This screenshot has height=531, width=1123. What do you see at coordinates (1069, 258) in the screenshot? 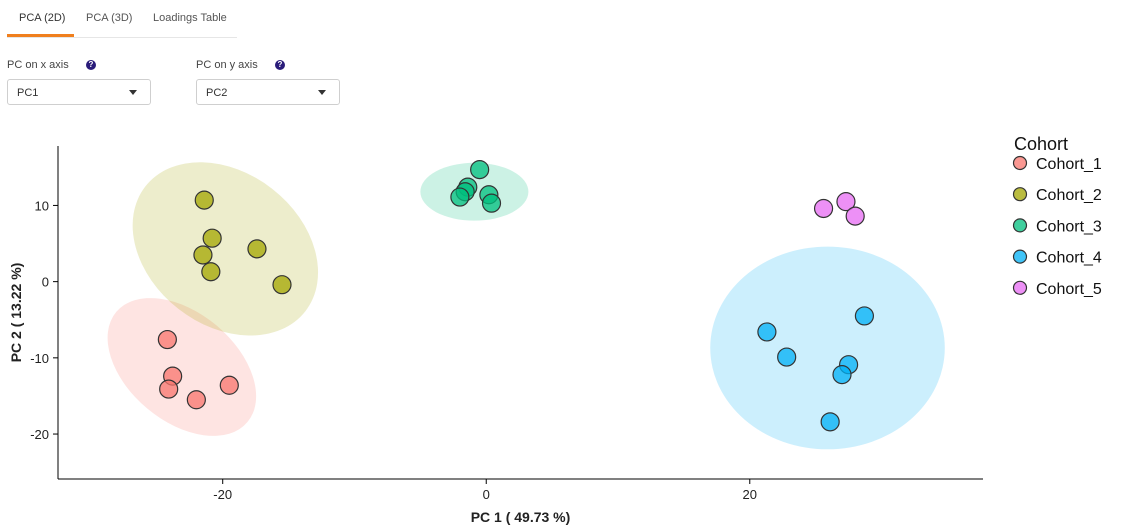
I see `legend-label-cohort_4: Cohort_4` at bounding box center [1069, 258].